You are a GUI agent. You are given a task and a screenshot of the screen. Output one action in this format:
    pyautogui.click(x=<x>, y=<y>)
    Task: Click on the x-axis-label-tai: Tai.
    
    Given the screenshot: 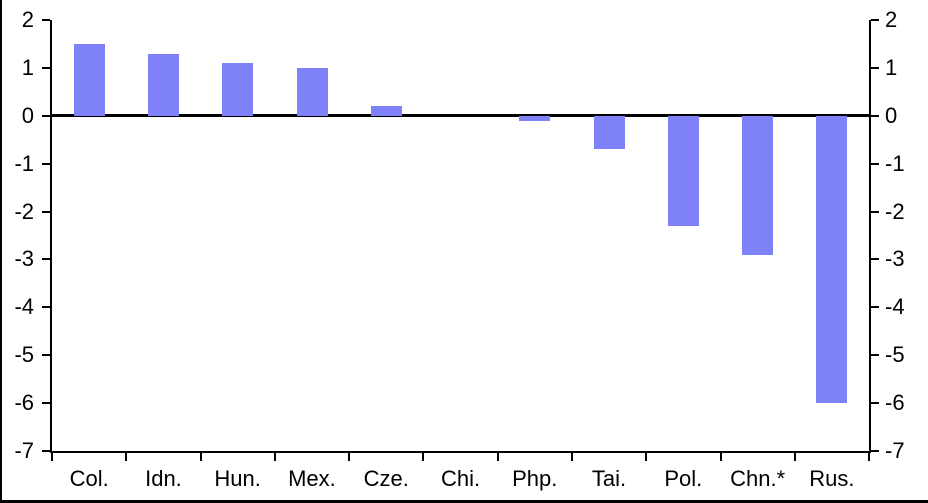 What is the action you would take?
    pyautogui.click(x=609, y=478)
    